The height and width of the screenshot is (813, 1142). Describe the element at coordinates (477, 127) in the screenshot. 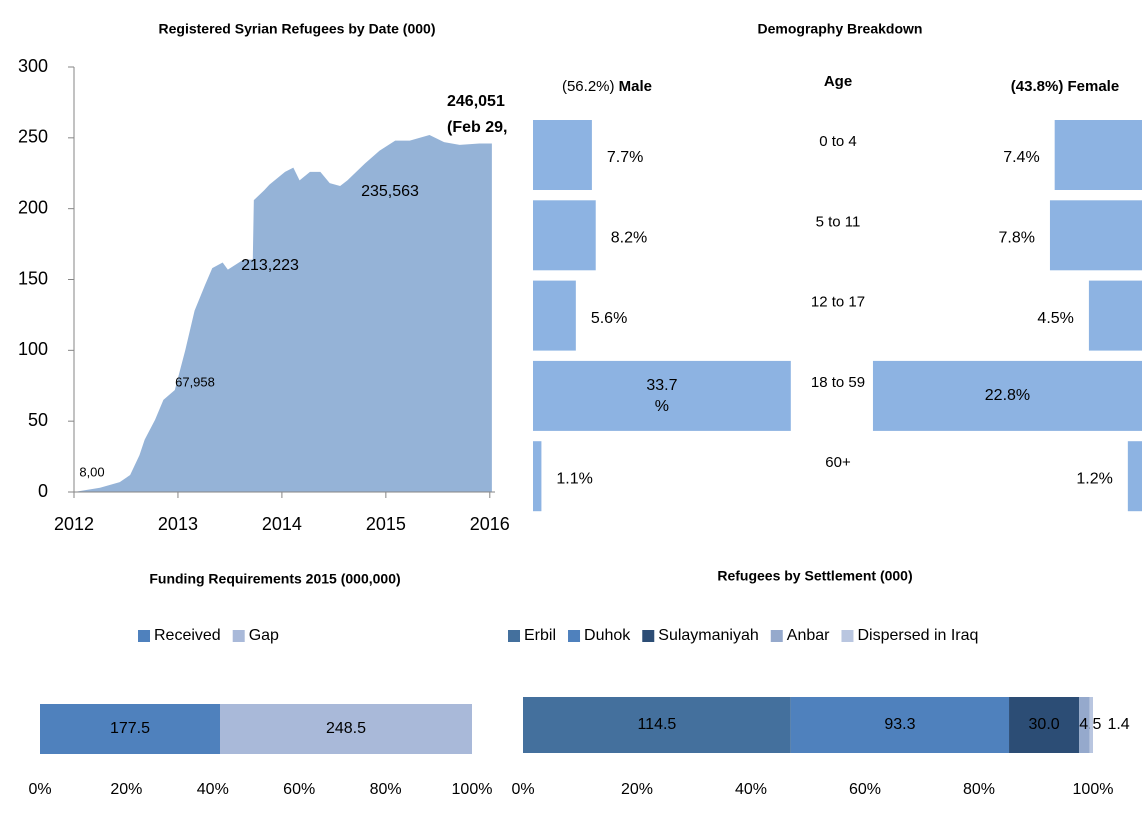

I see `annotation: (Feb 29,` at that location.